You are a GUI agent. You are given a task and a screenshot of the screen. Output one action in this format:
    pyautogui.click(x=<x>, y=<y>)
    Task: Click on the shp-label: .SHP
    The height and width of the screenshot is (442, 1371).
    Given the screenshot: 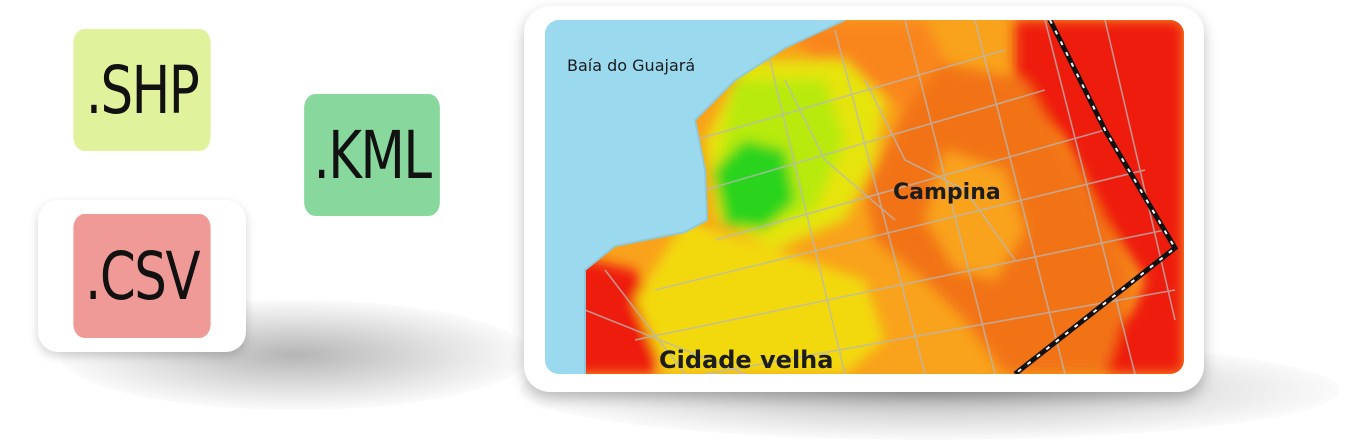 What is the action you would take?
    pyautogui.click(x=142, y=90)
    